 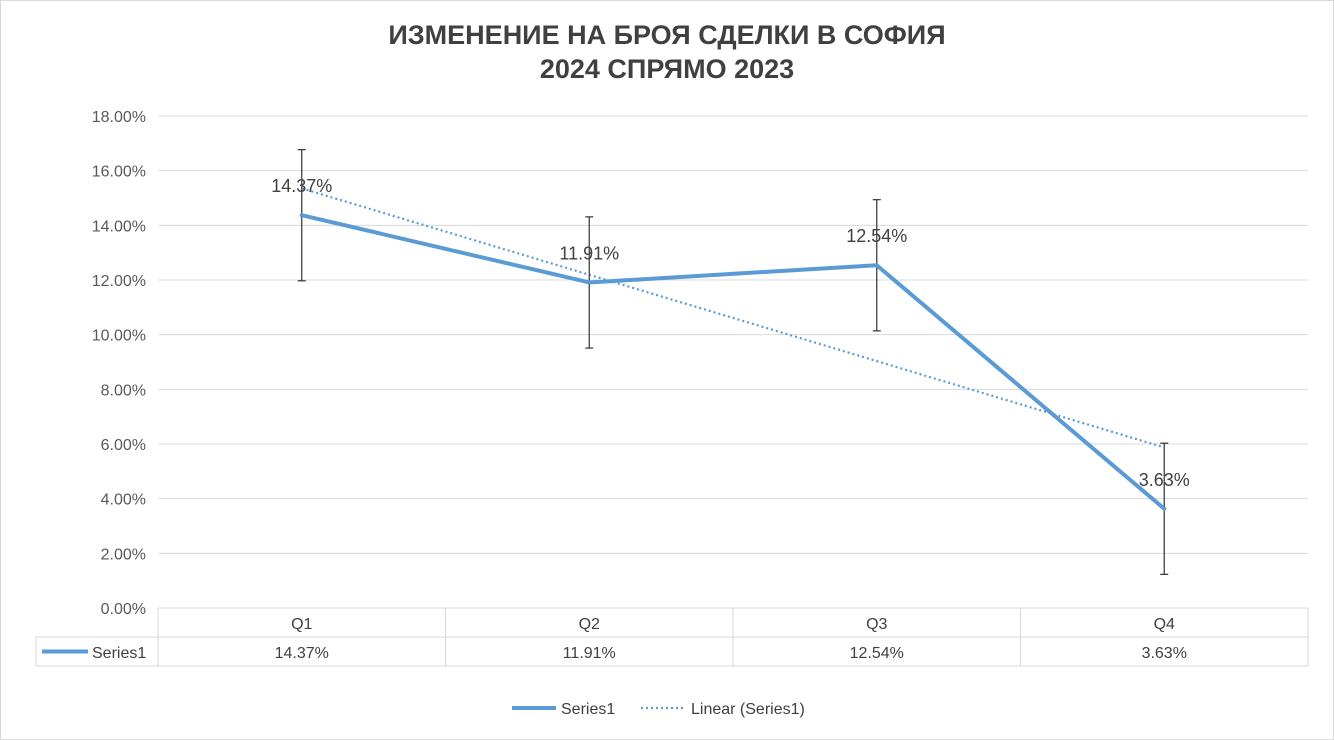 What do you see at coordinates (301, 624) in the screenshot?
I see `x-category-label: Q1` at bounding box center [301, 624].